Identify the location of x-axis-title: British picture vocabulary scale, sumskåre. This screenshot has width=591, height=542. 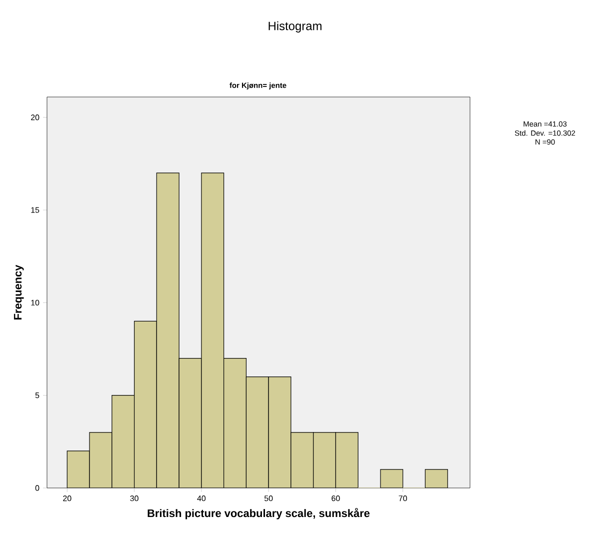
(259, 514).